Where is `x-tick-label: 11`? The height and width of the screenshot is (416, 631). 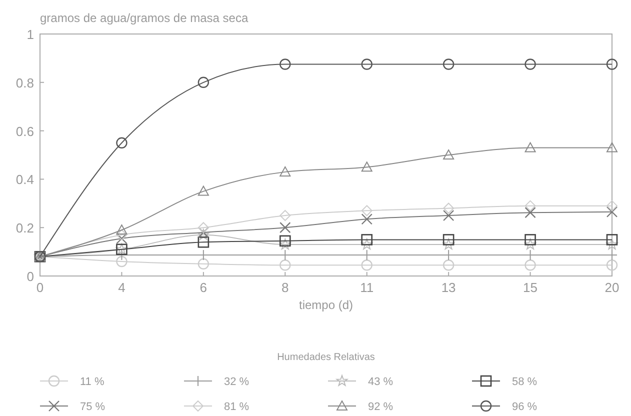 x-tick-label: 11 is located at coordinates (367, 287).